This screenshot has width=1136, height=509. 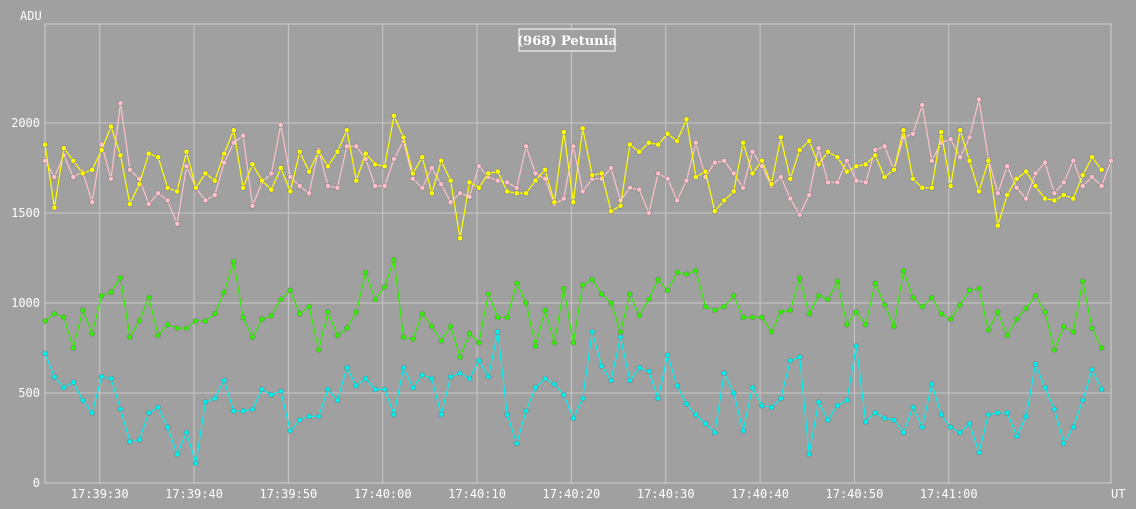 I want to click on y-axis-label: ADU, so click(x=31, y=16).